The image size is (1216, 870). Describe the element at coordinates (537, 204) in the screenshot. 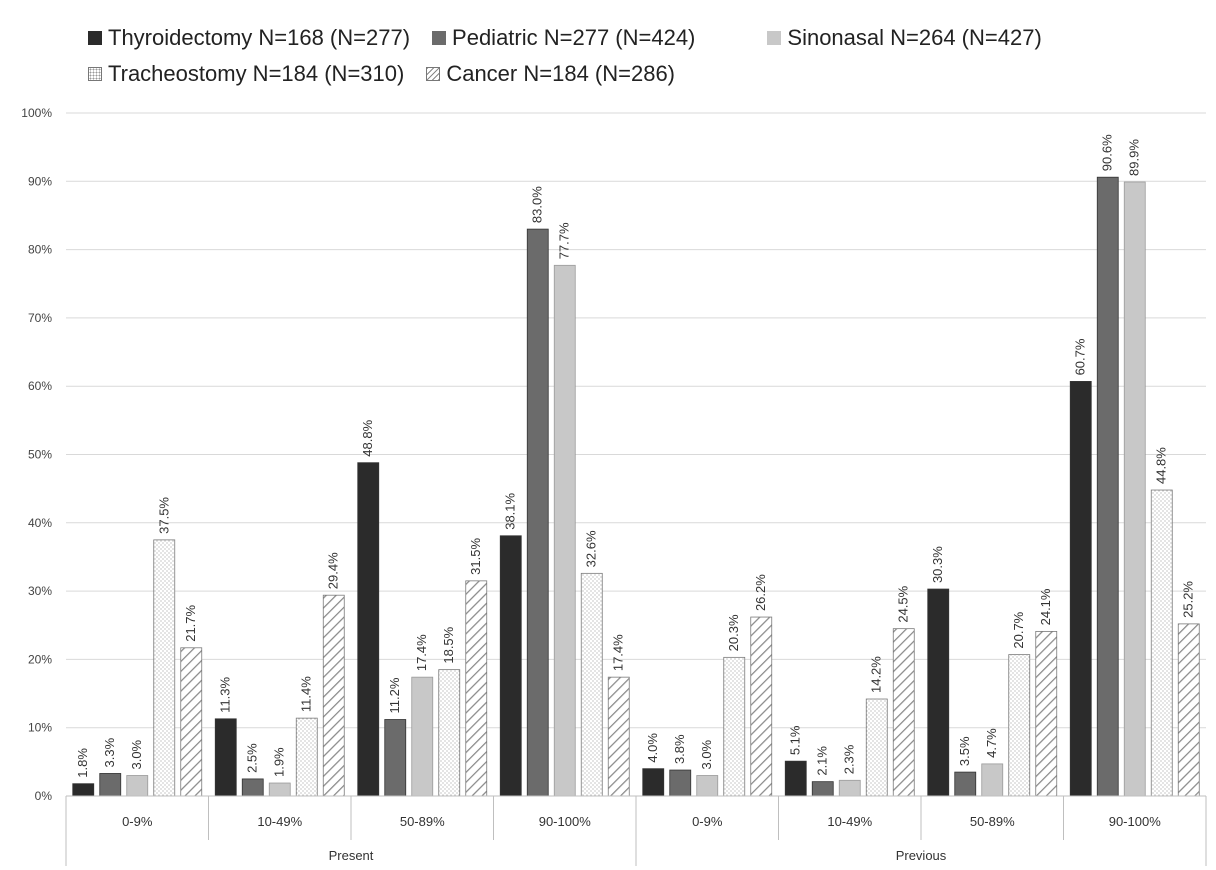

I see `data-label: 83.0%` at that location.